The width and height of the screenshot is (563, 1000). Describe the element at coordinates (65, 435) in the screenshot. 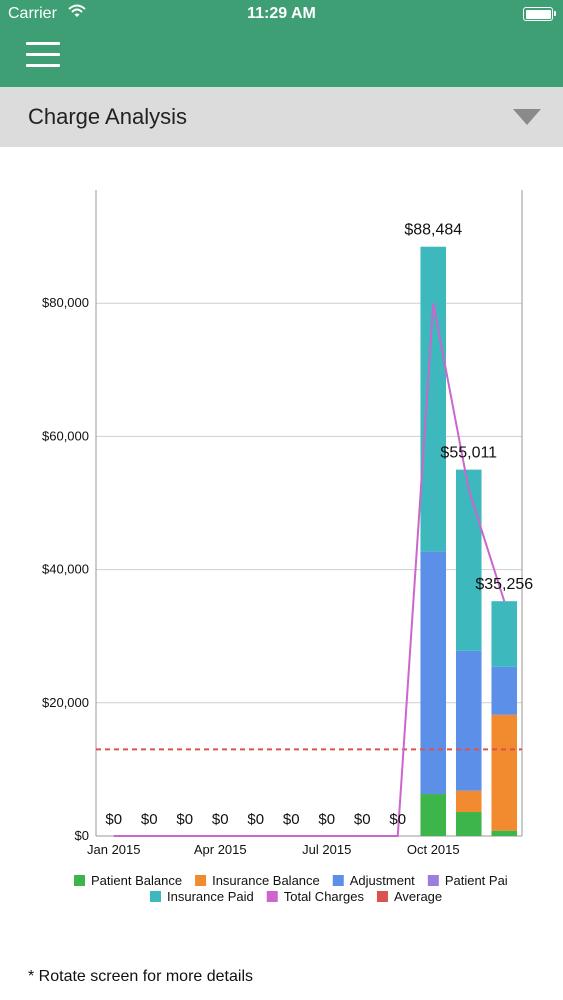

I see `y-tick-label: $60,000` at that location.